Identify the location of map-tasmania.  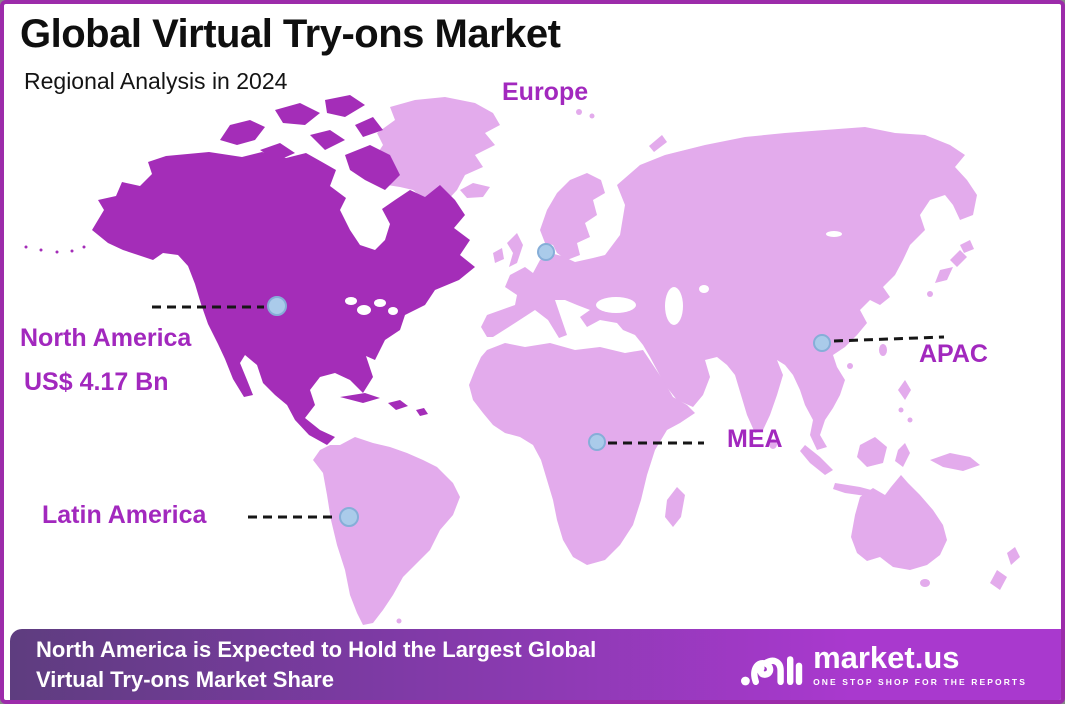
(925, 583).